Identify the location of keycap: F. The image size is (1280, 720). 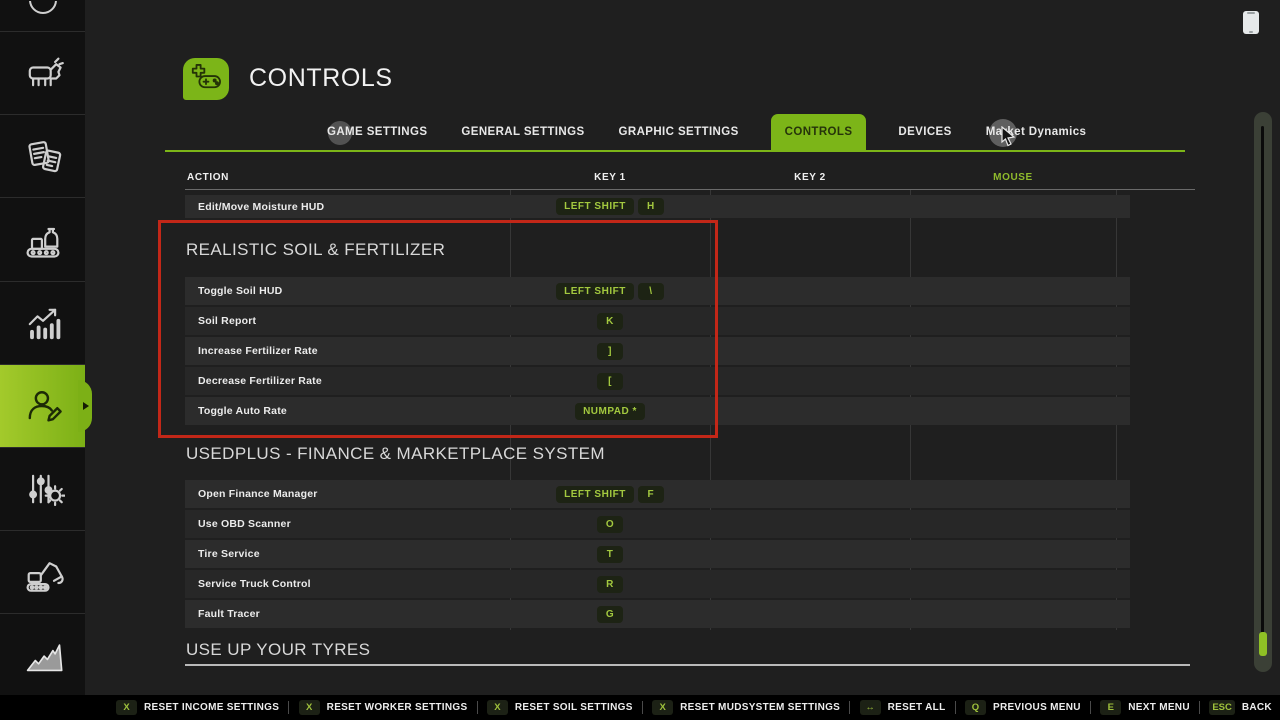
(650, 494).